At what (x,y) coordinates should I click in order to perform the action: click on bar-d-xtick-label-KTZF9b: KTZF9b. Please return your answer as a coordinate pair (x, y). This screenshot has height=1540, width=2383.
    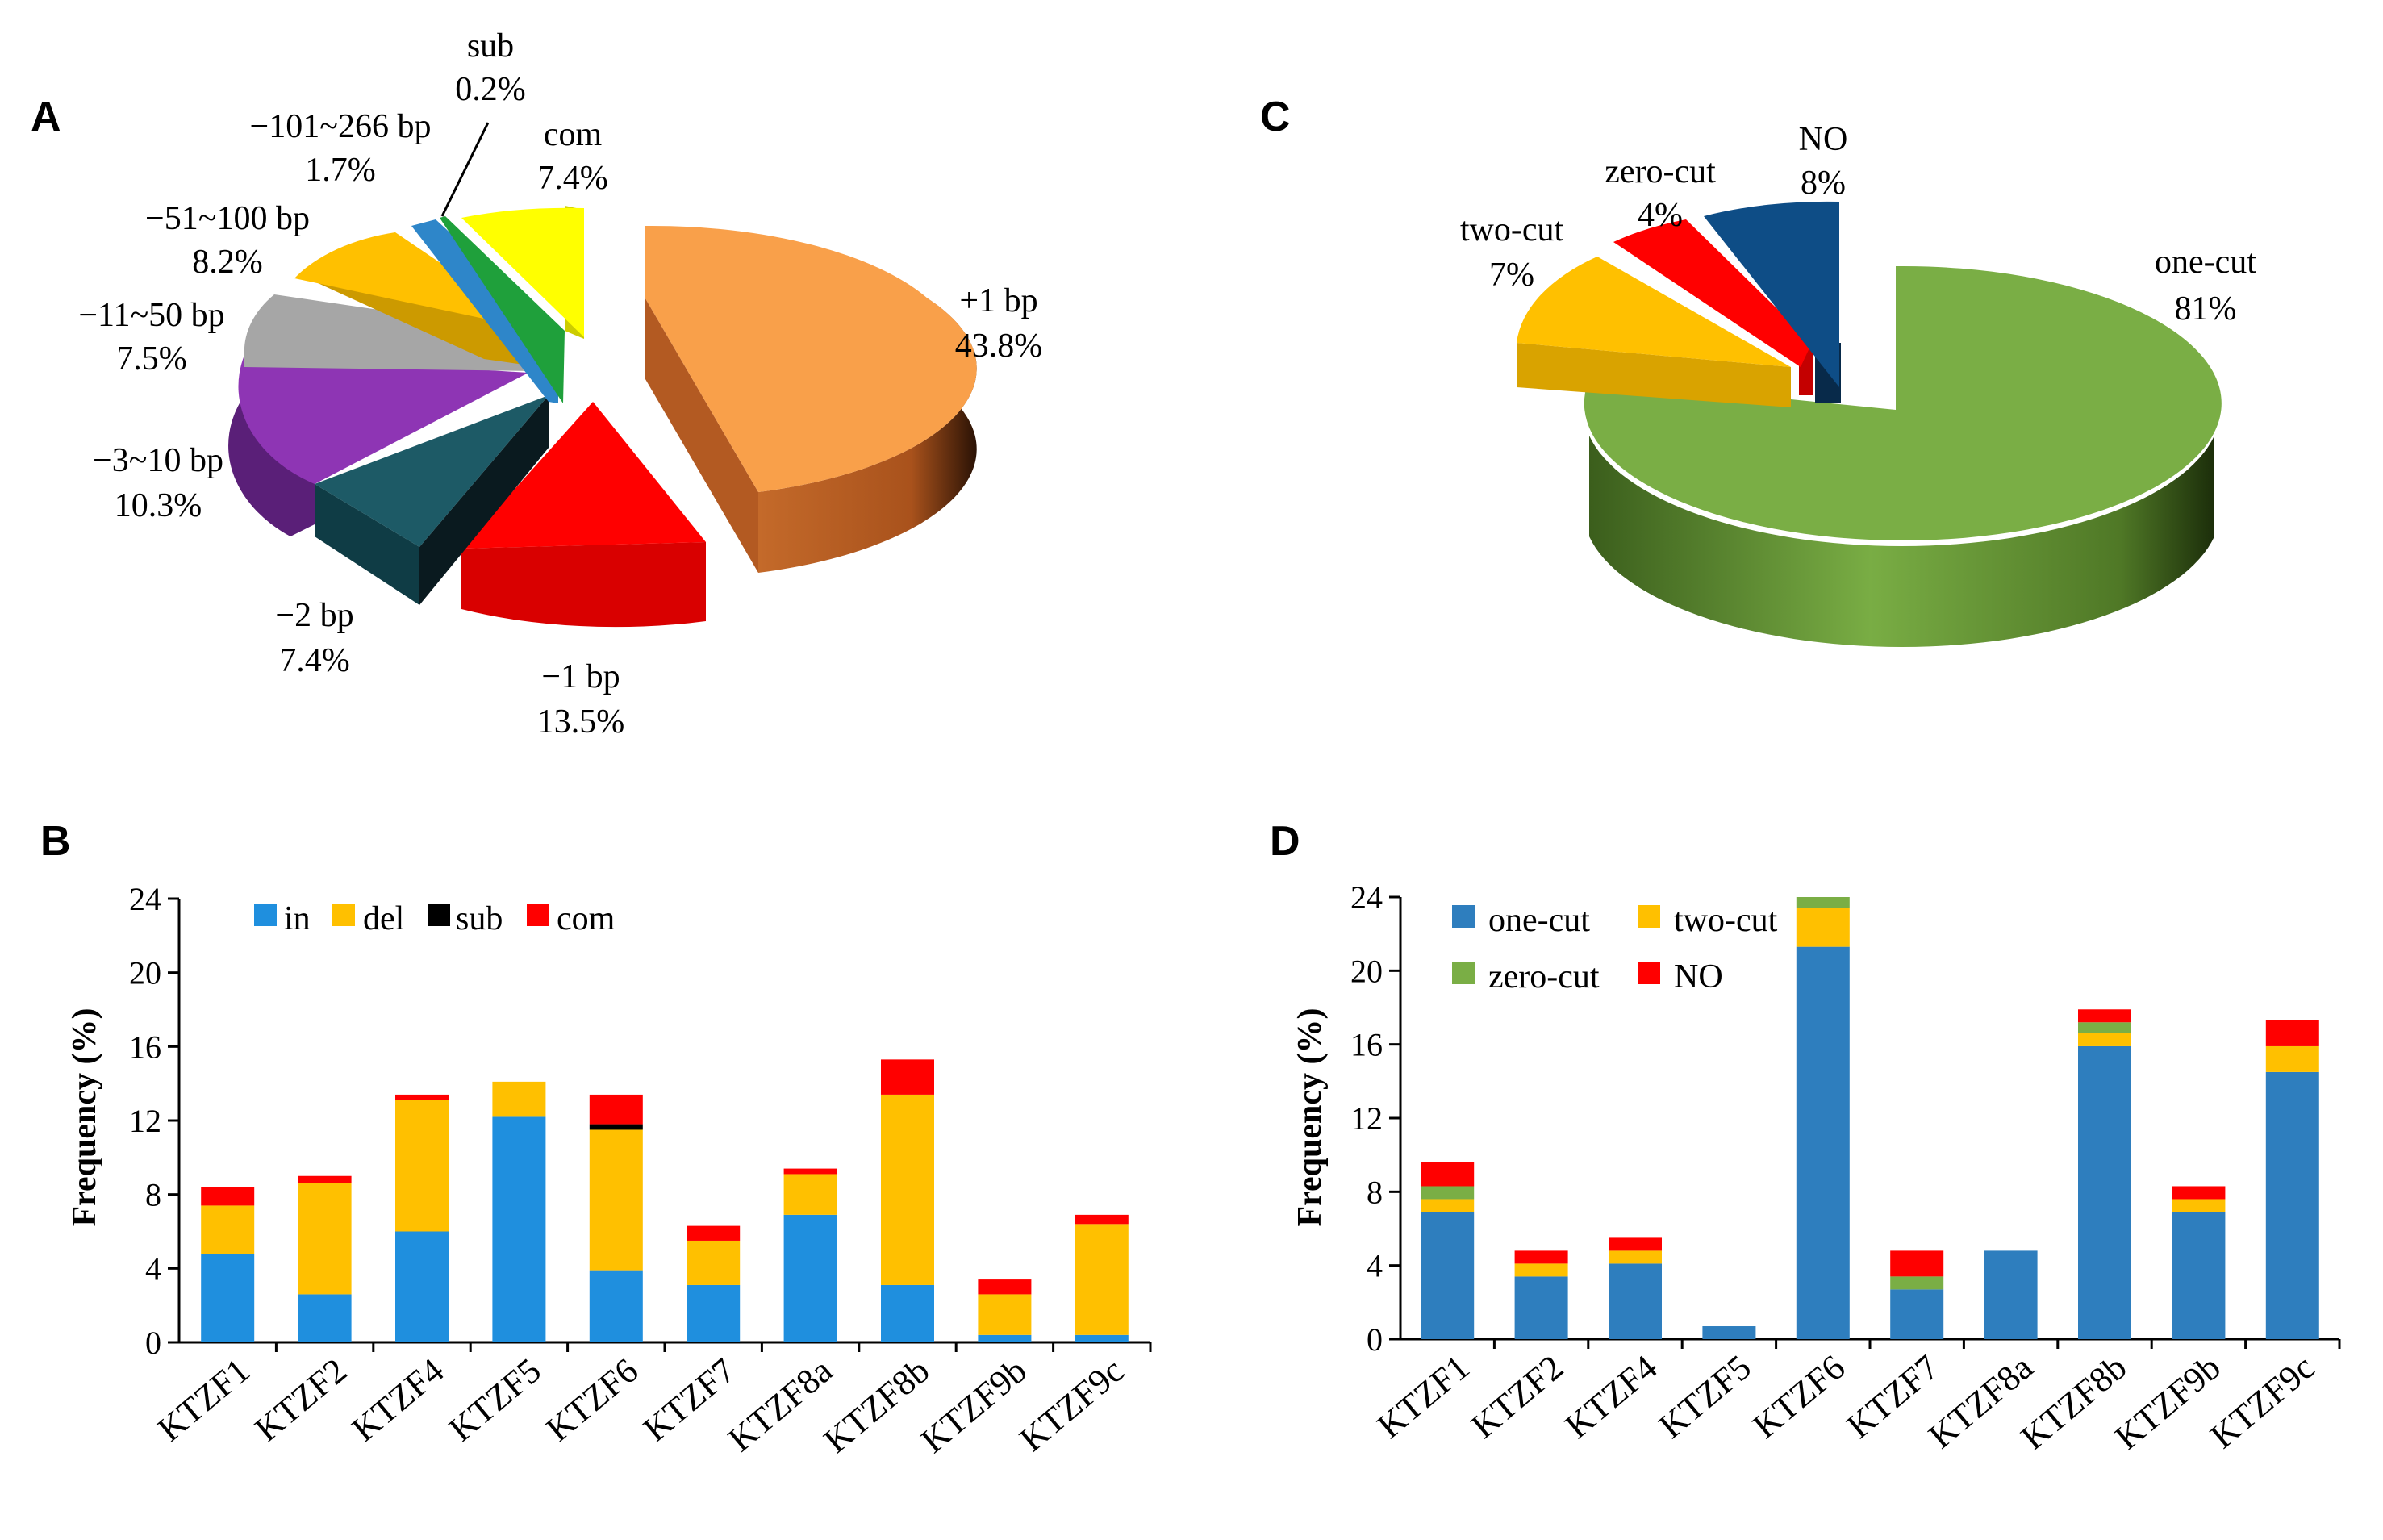
    Looking at the image, I should click on (2167, 1402).